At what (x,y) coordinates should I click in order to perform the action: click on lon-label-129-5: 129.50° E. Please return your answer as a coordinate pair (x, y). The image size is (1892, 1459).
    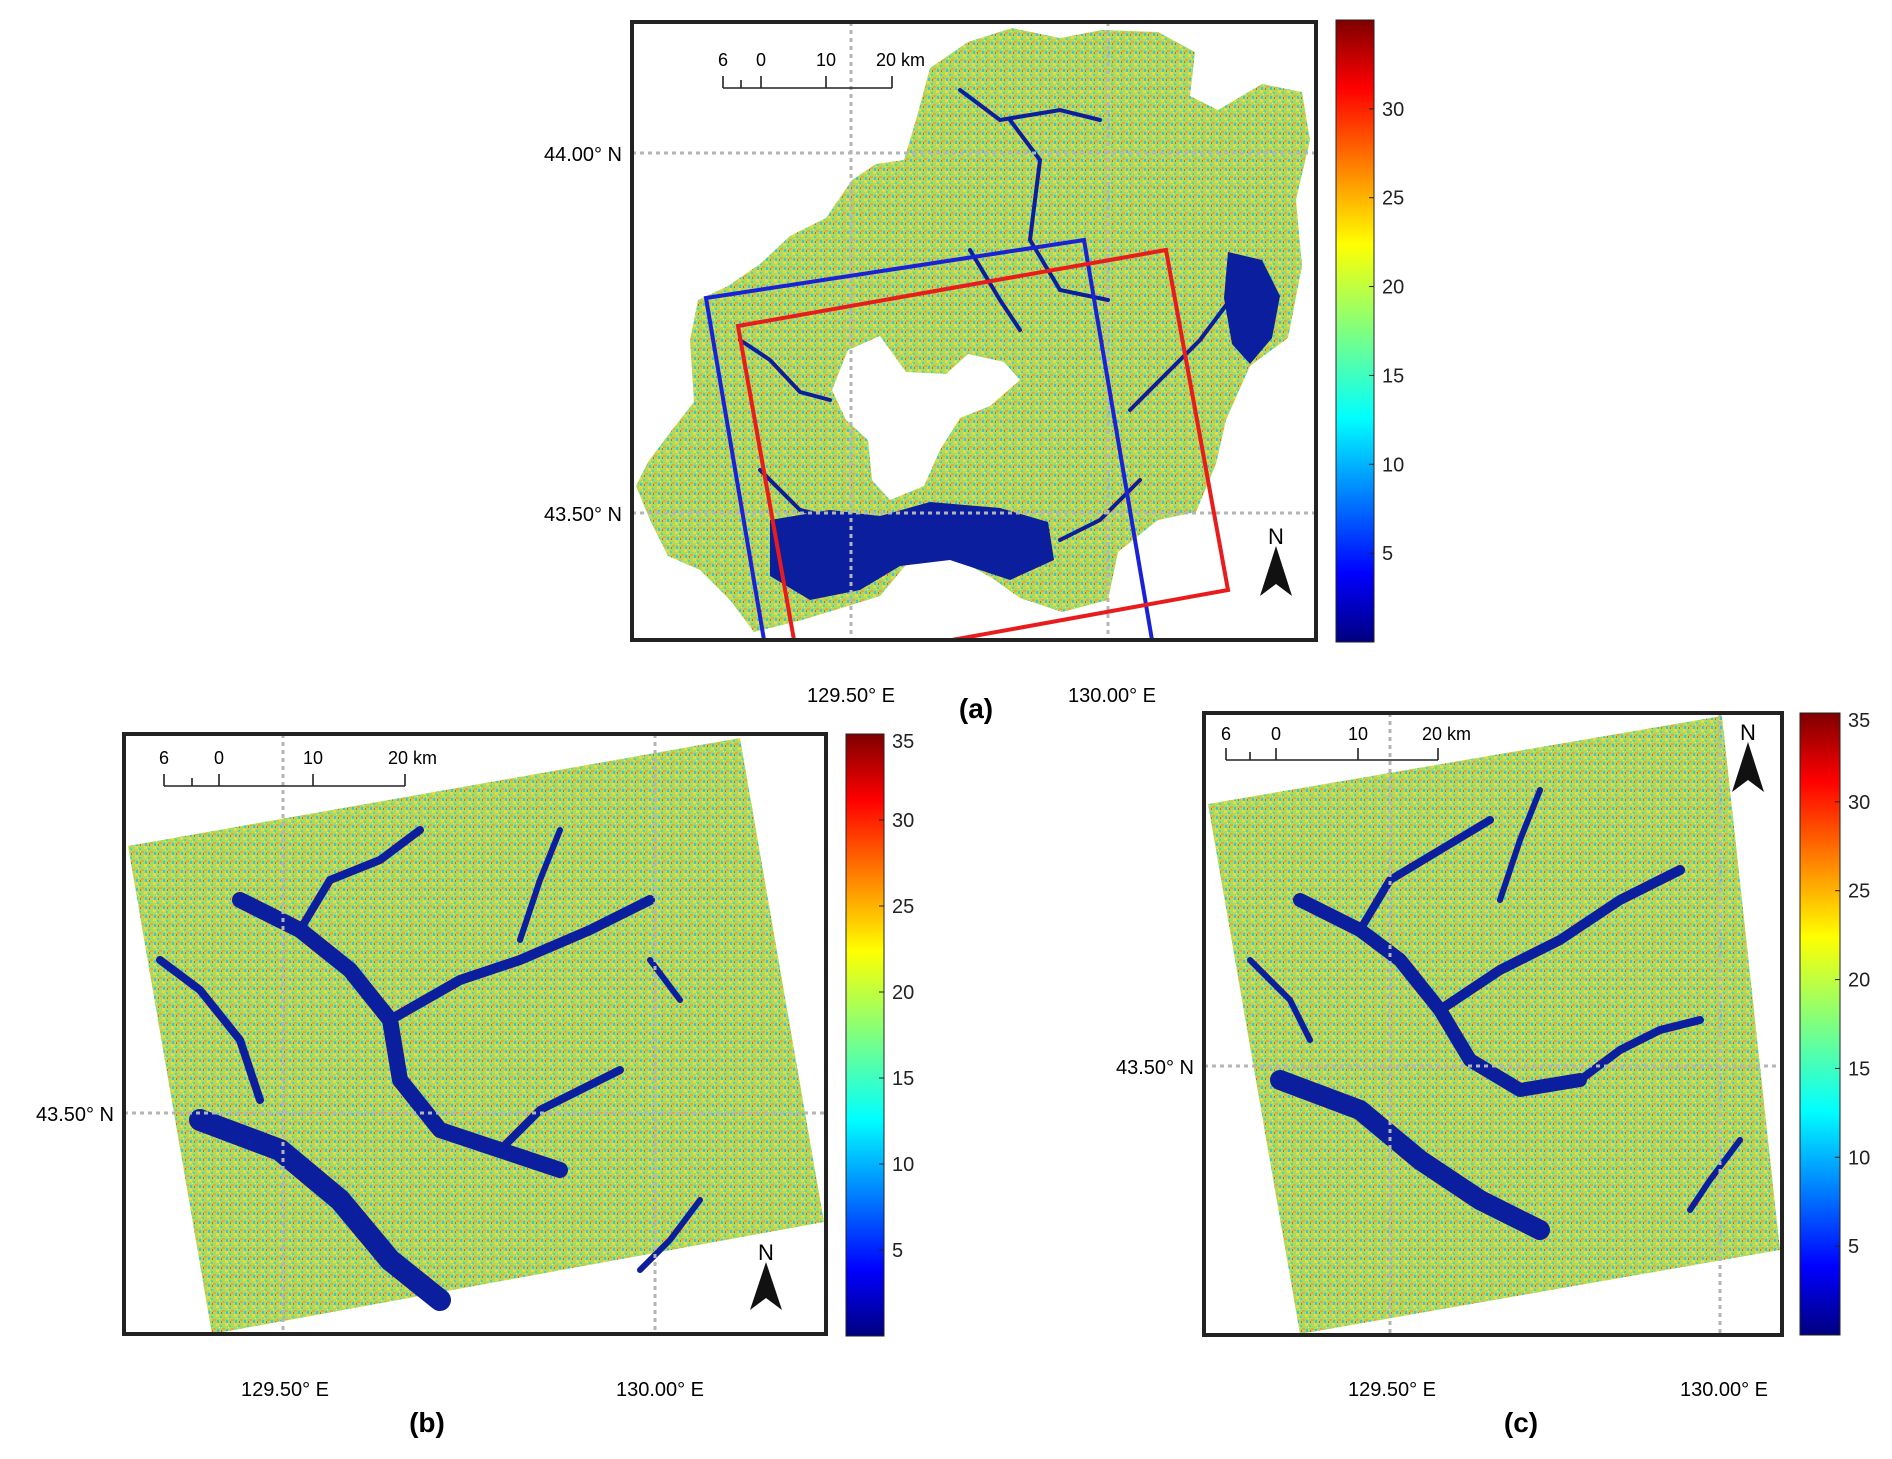
    Looking at the image, I should click on (851, 696).